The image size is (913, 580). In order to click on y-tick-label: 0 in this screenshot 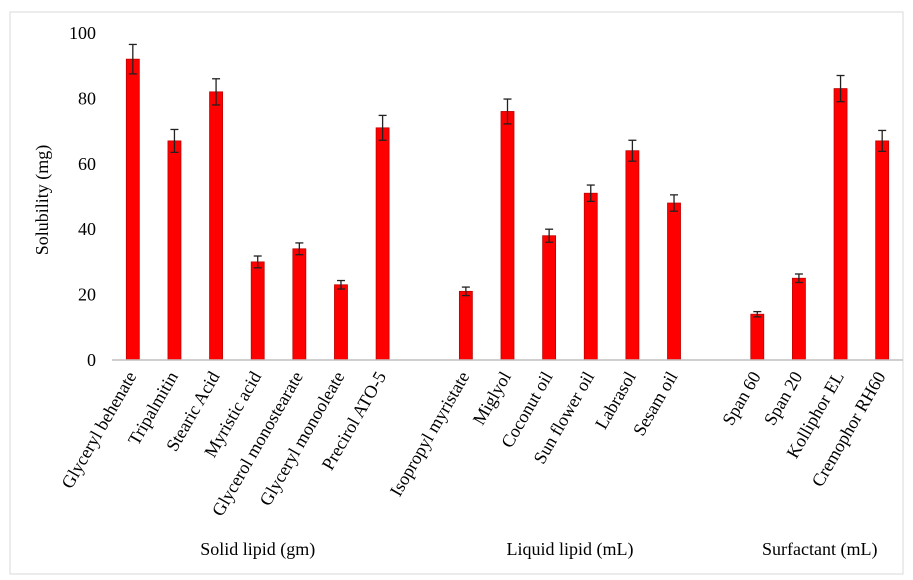, I will do `click(91, 360)`.